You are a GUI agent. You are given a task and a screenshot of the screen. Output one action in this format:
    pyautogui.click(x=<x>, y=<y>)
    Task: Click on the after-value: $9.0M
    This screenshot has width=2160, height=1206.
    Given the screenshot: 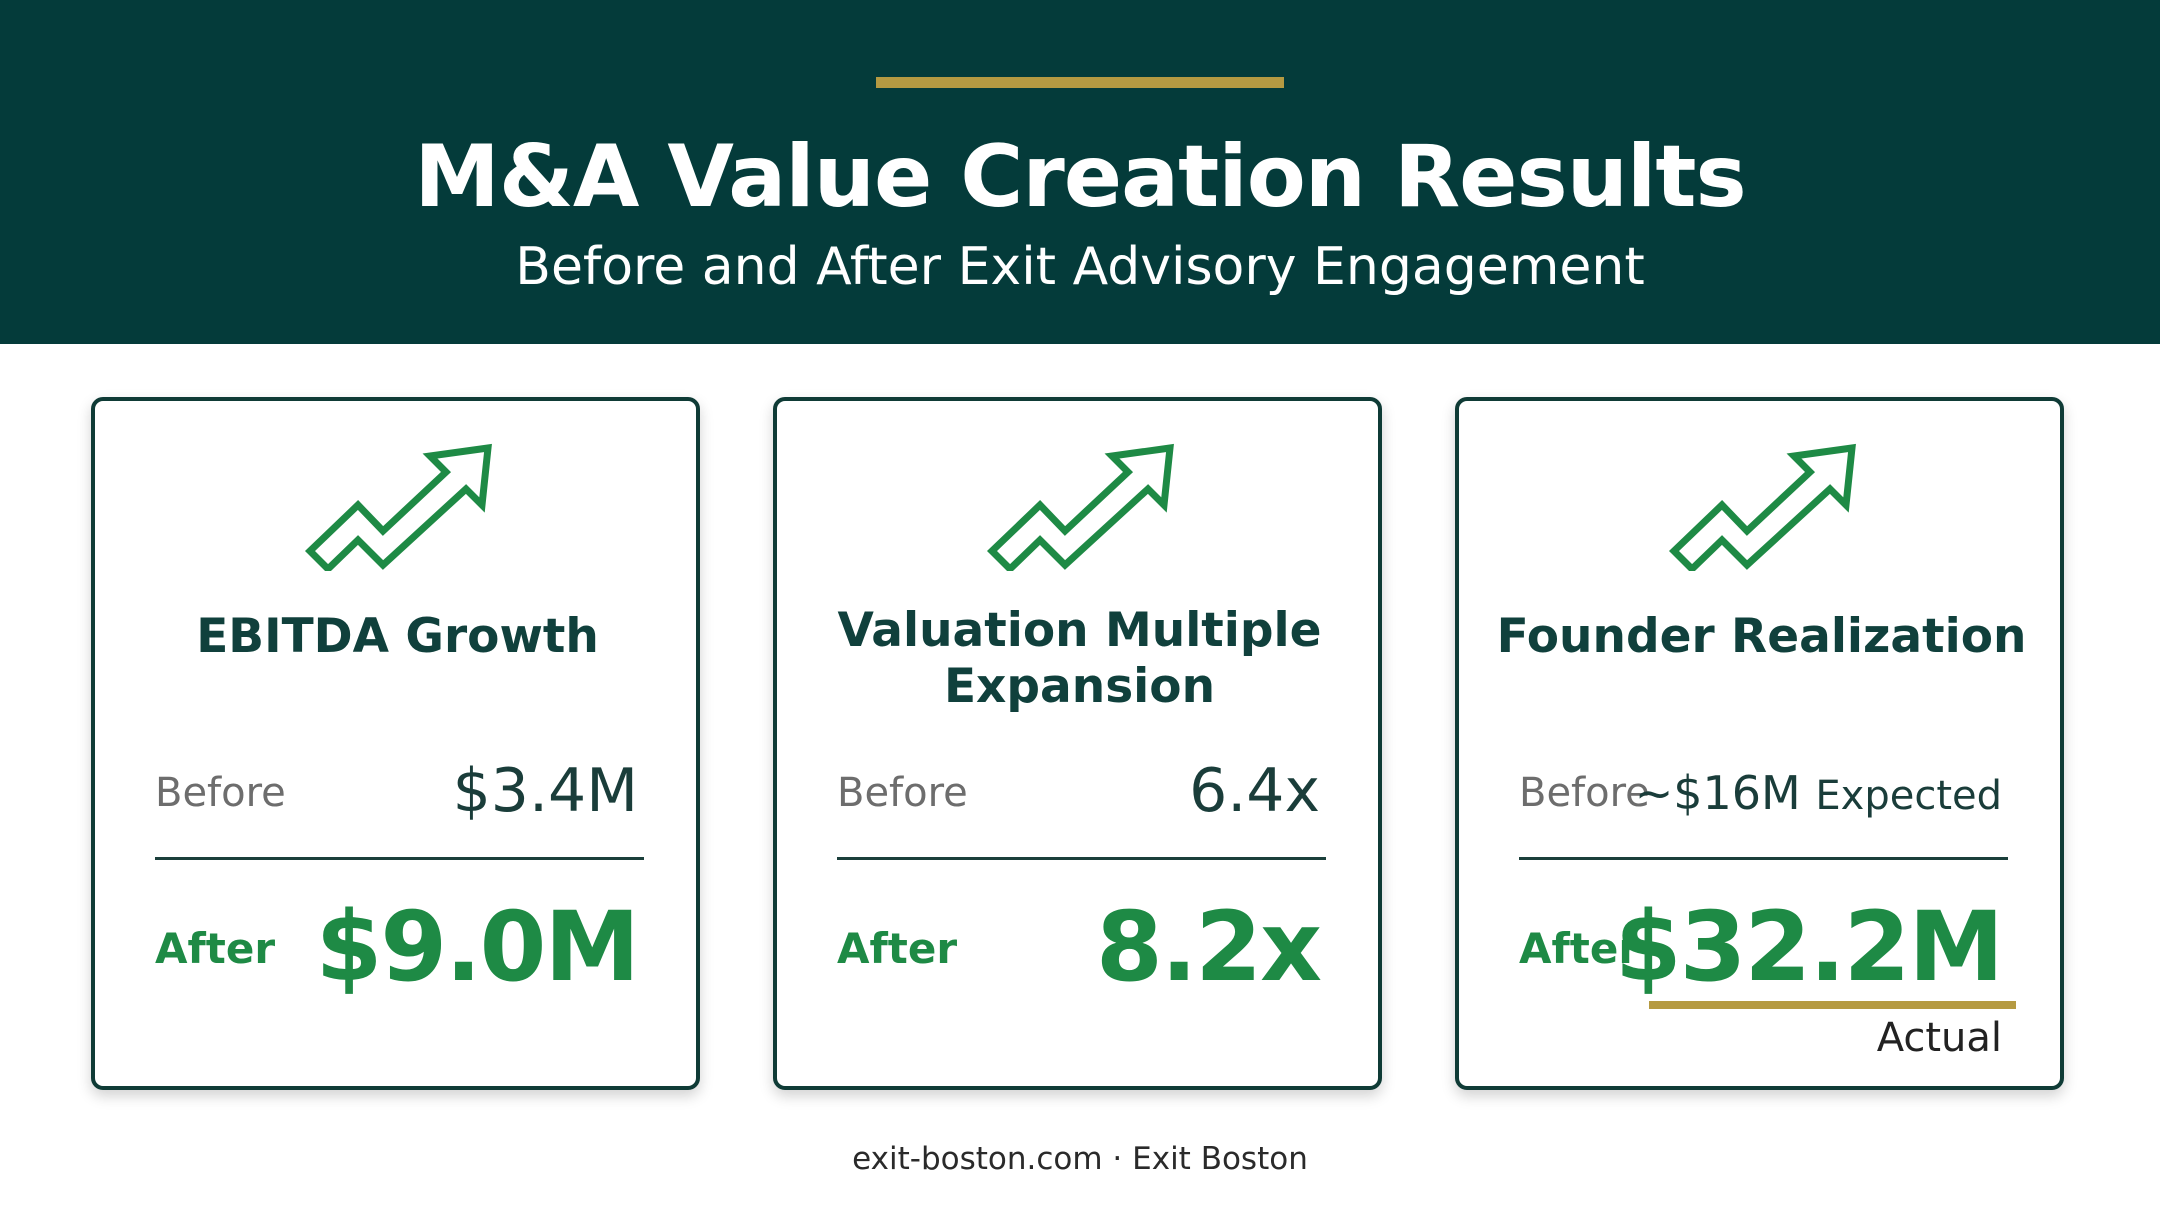 What is the action you would take?
    pyautogui.click(x=477, y=947)
    